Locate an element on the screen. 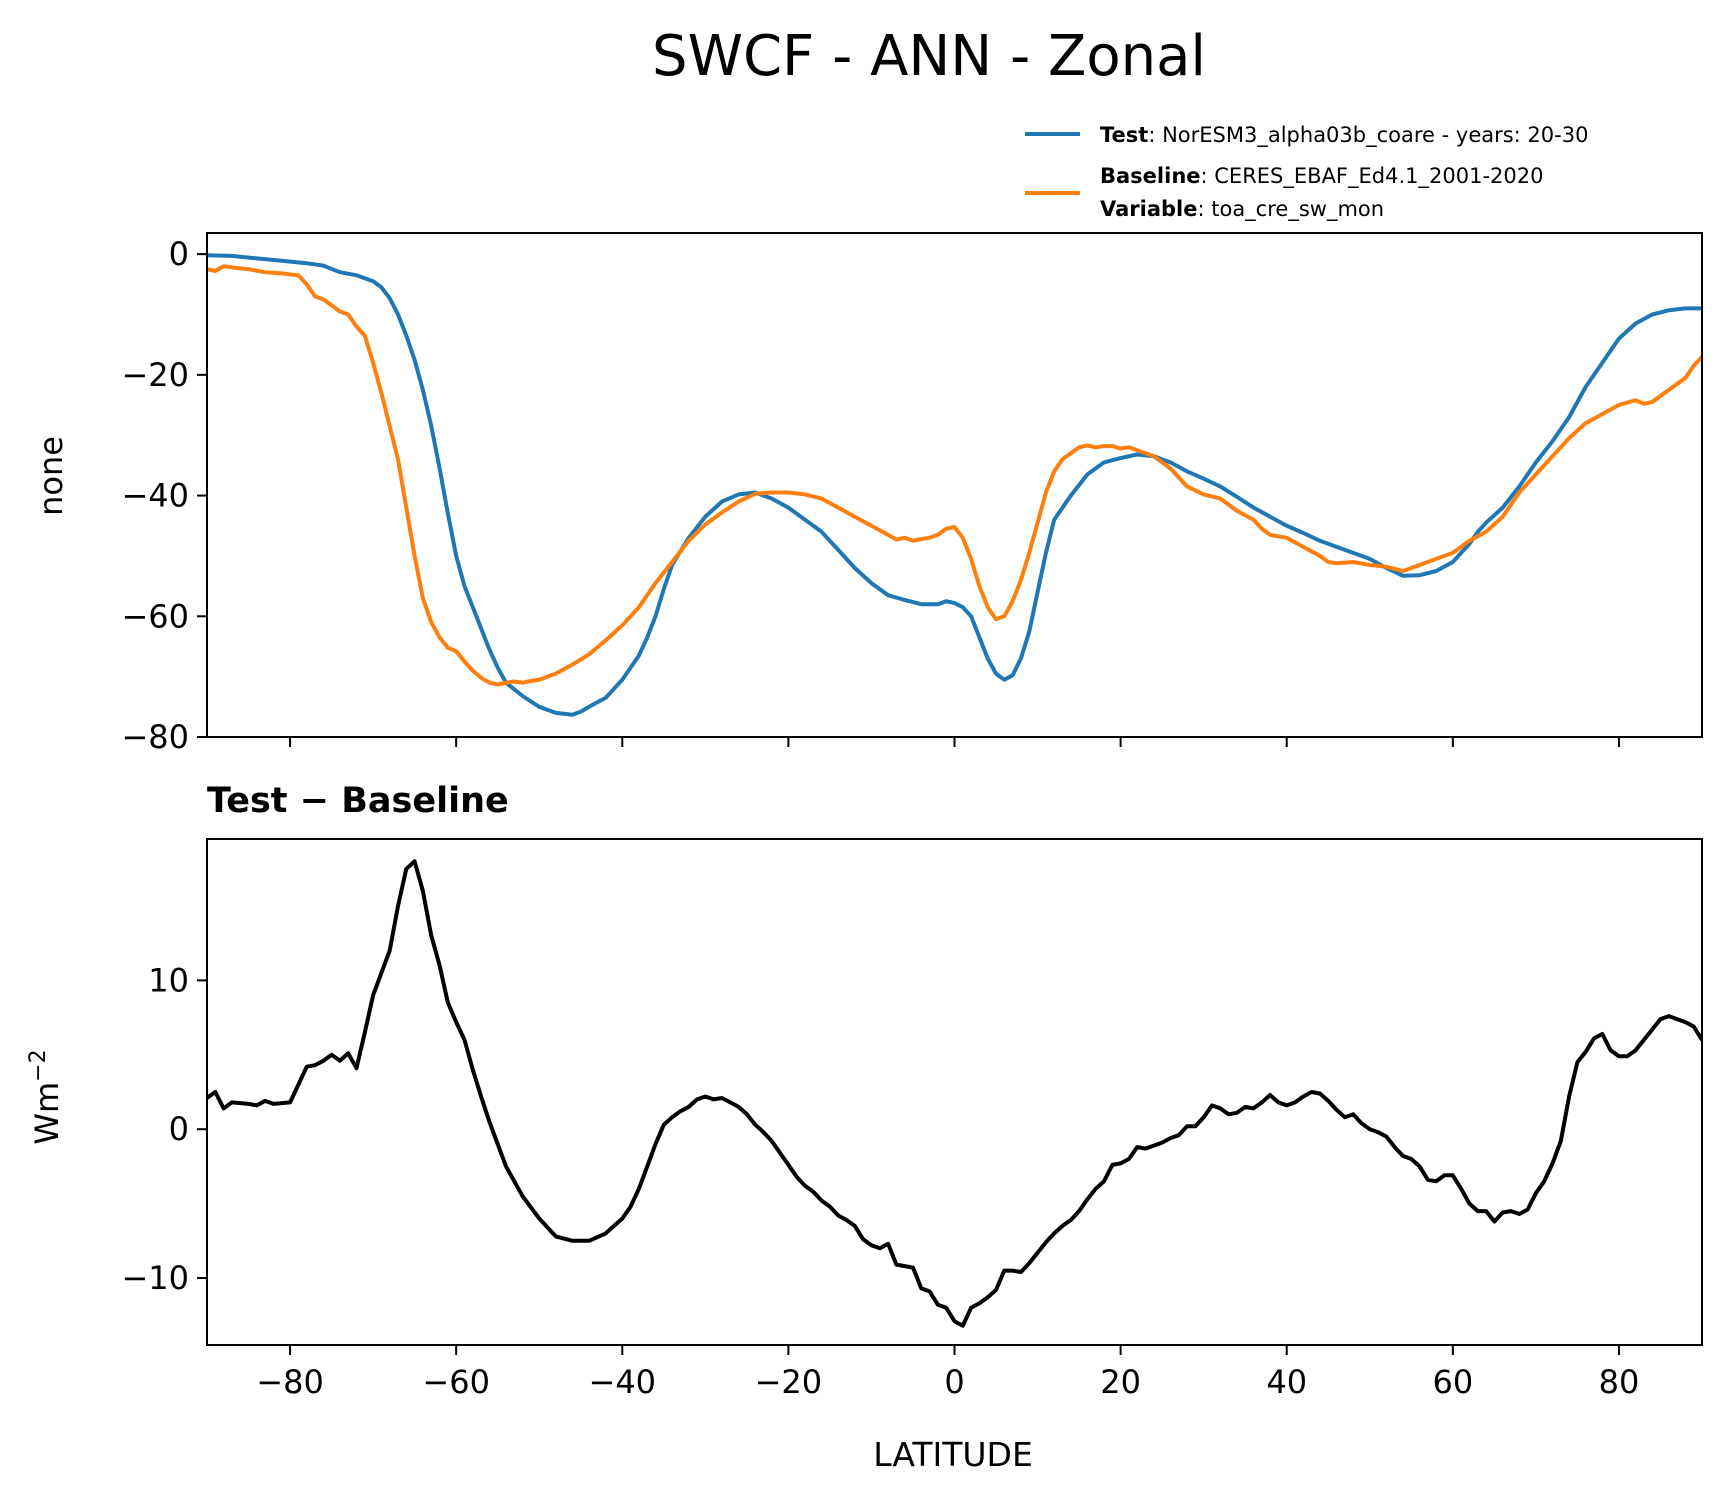  top-ytick-label: −80 is located at coordinates (155, 737).